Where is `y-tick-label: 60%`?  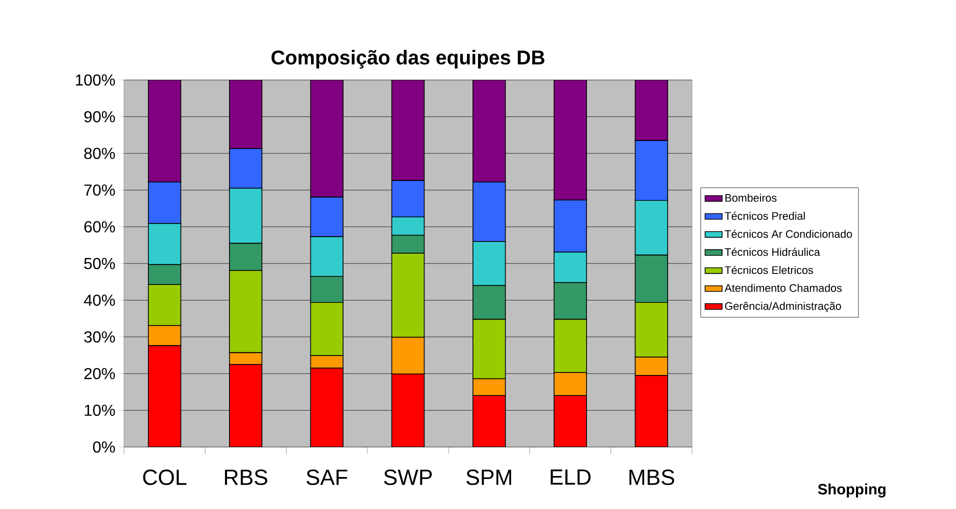
y-tick-label: 60% is located at coordinates (99, 226).